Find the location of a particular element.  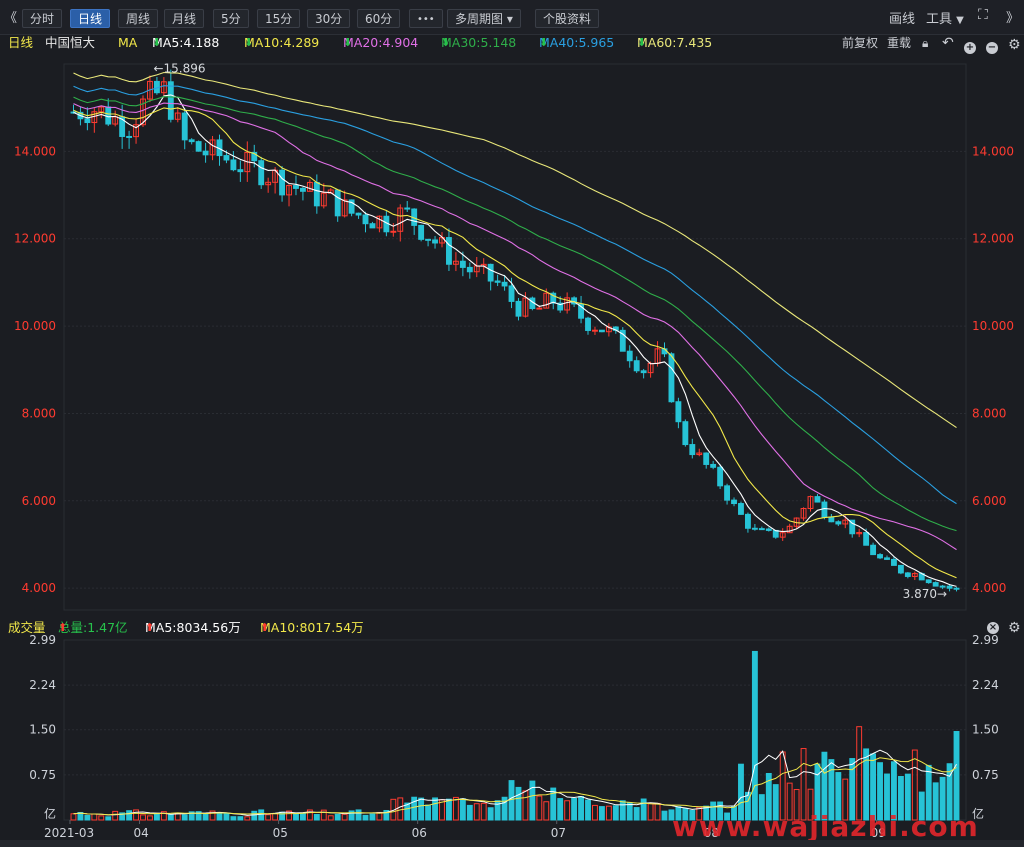

tab-intraday: 分时 is located at coordinates (42, 18).